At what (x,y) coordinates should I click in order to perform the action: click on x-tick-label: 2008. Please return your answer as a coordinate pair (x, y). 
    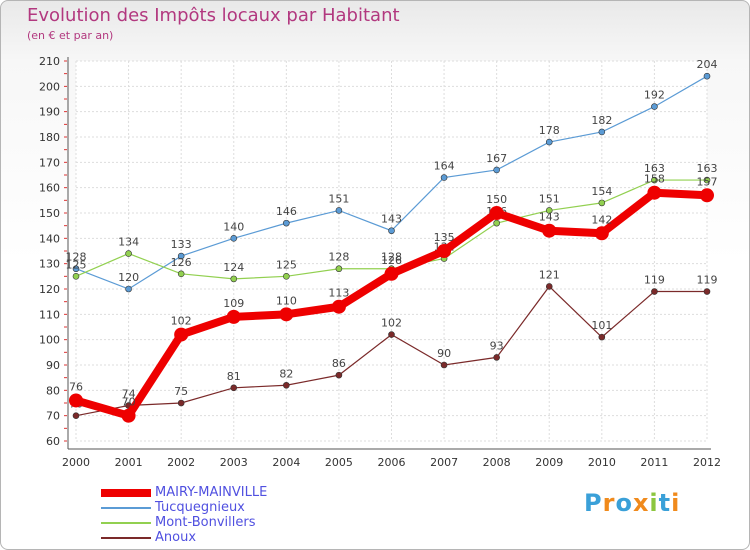
    Looking at the image, I should click on (497, 462).